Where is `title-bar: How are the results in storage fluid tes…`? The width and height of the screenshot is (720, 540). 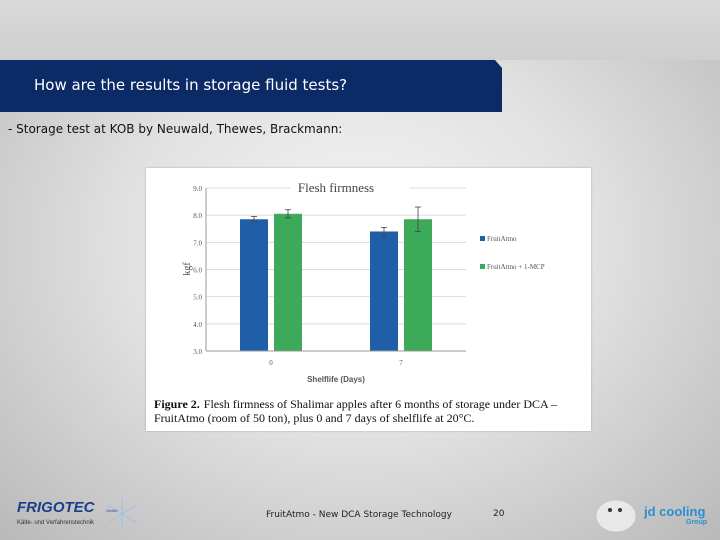 title-bar: How are the results in storage fluid tes… is located at coordinates (251, 86).